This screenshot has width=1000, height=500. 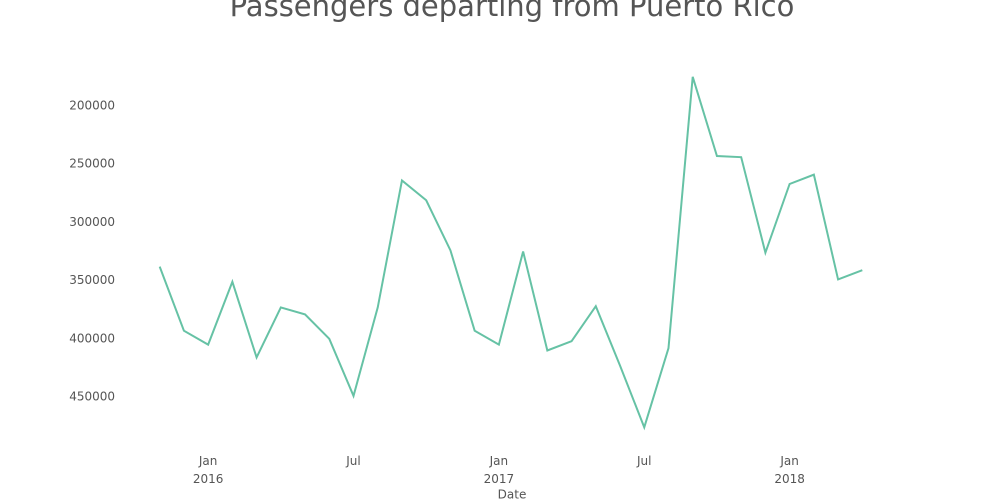 I want to click on x-tick-label: Jan 2017, so click(x=499, y=470).